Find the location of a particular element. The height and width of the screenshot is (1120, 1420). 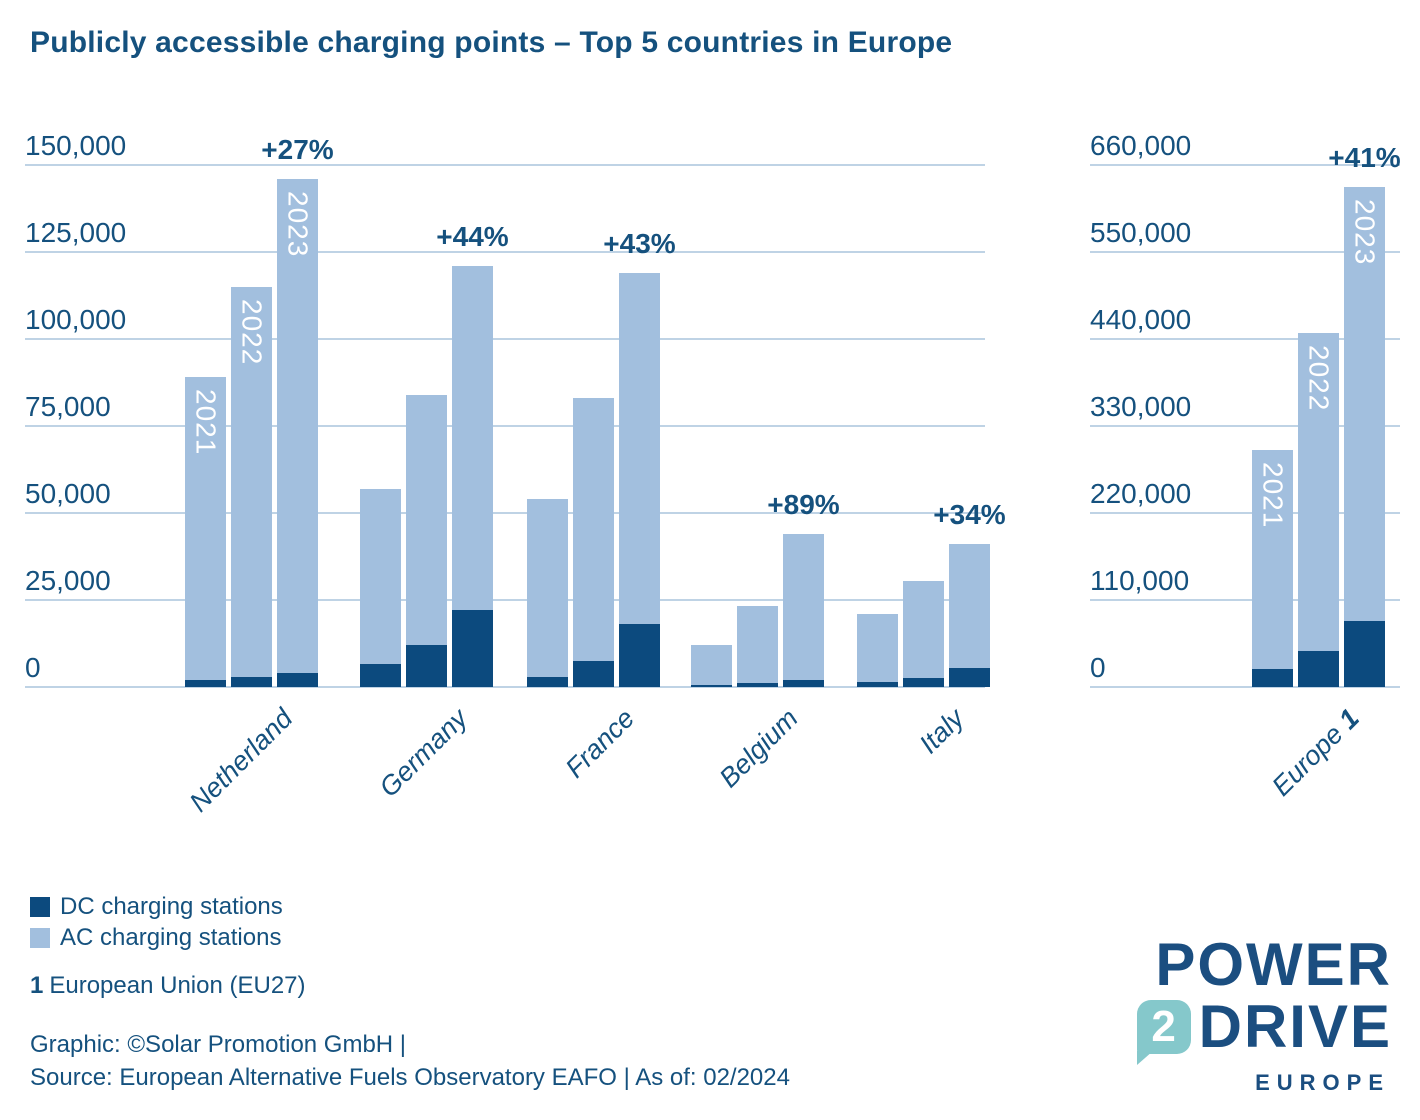

legend-label-ac: AC charging stations is located at coordinates (171, 937).